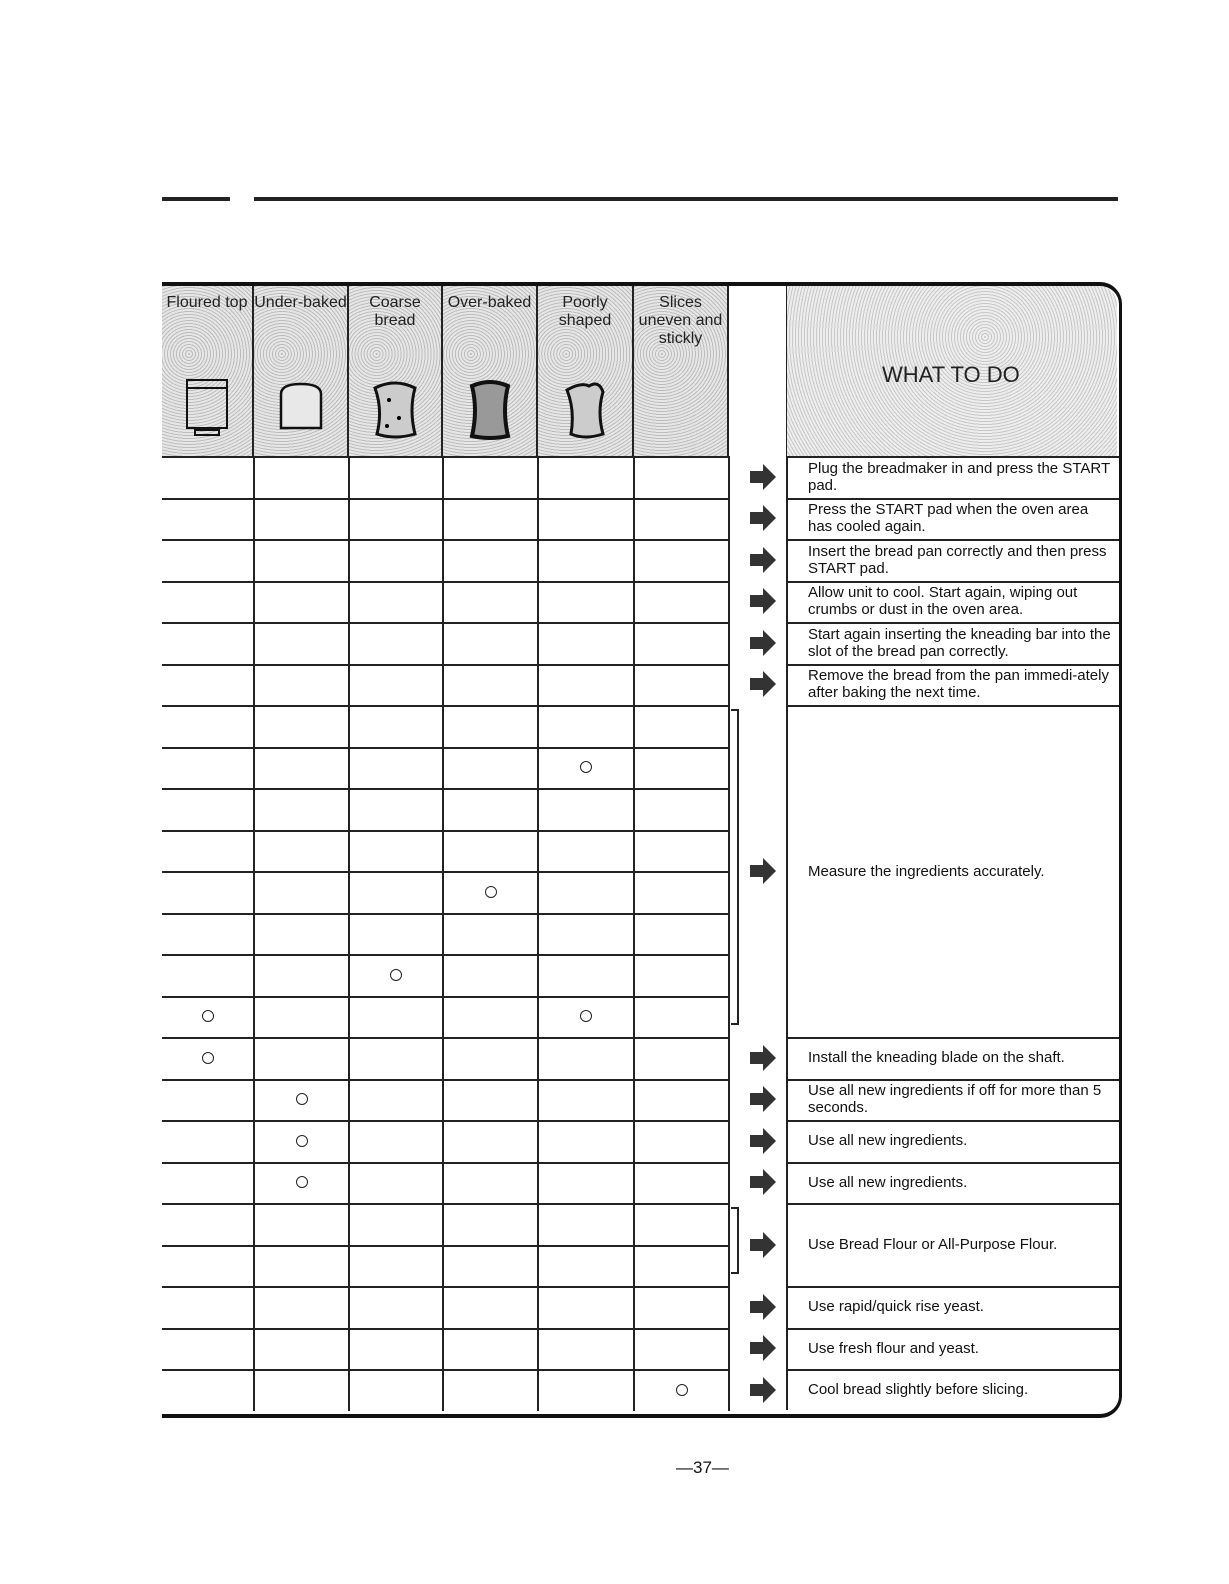 This screenshot has height=1584, width=1229. Describe the element at coordinates (586, 371) in the screenshot. I see `column-header: Poorly shaped` at that location.